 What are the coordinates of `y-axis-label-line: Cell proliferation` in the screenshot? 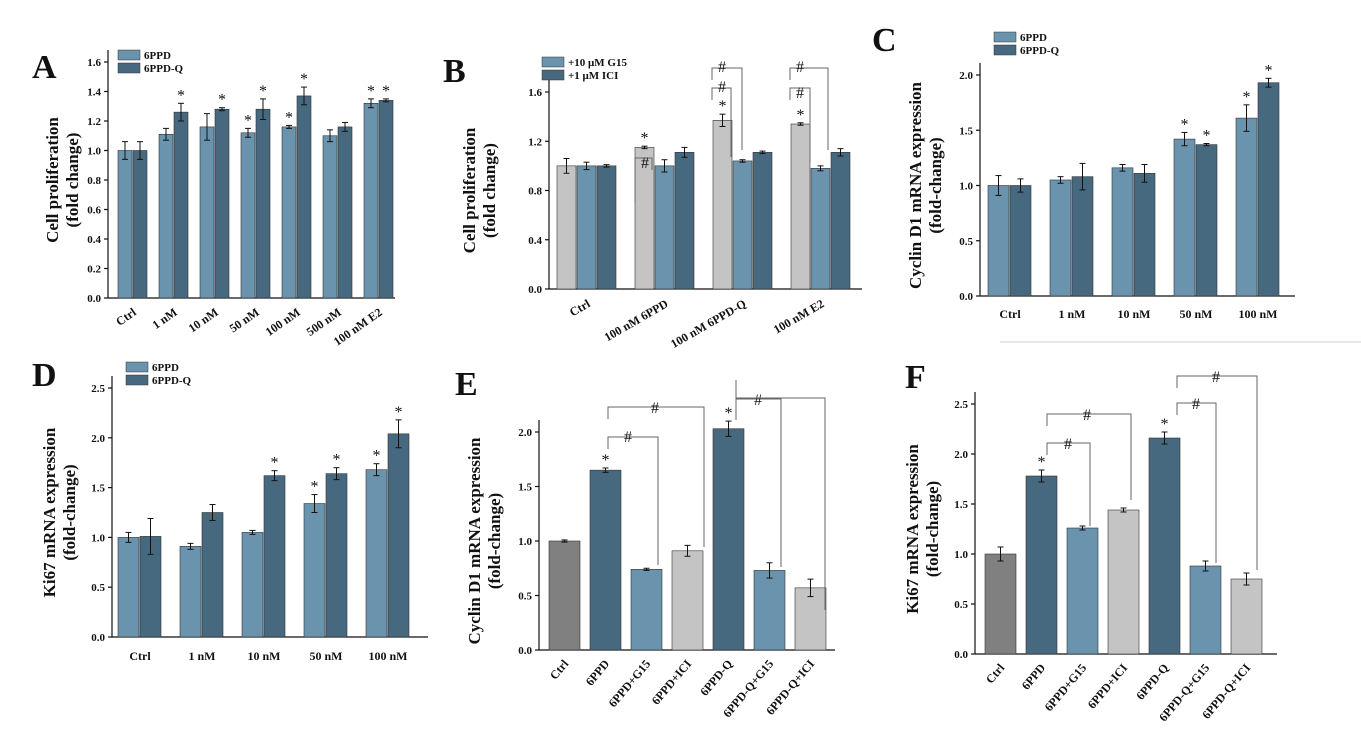 It's located at (469, 190).